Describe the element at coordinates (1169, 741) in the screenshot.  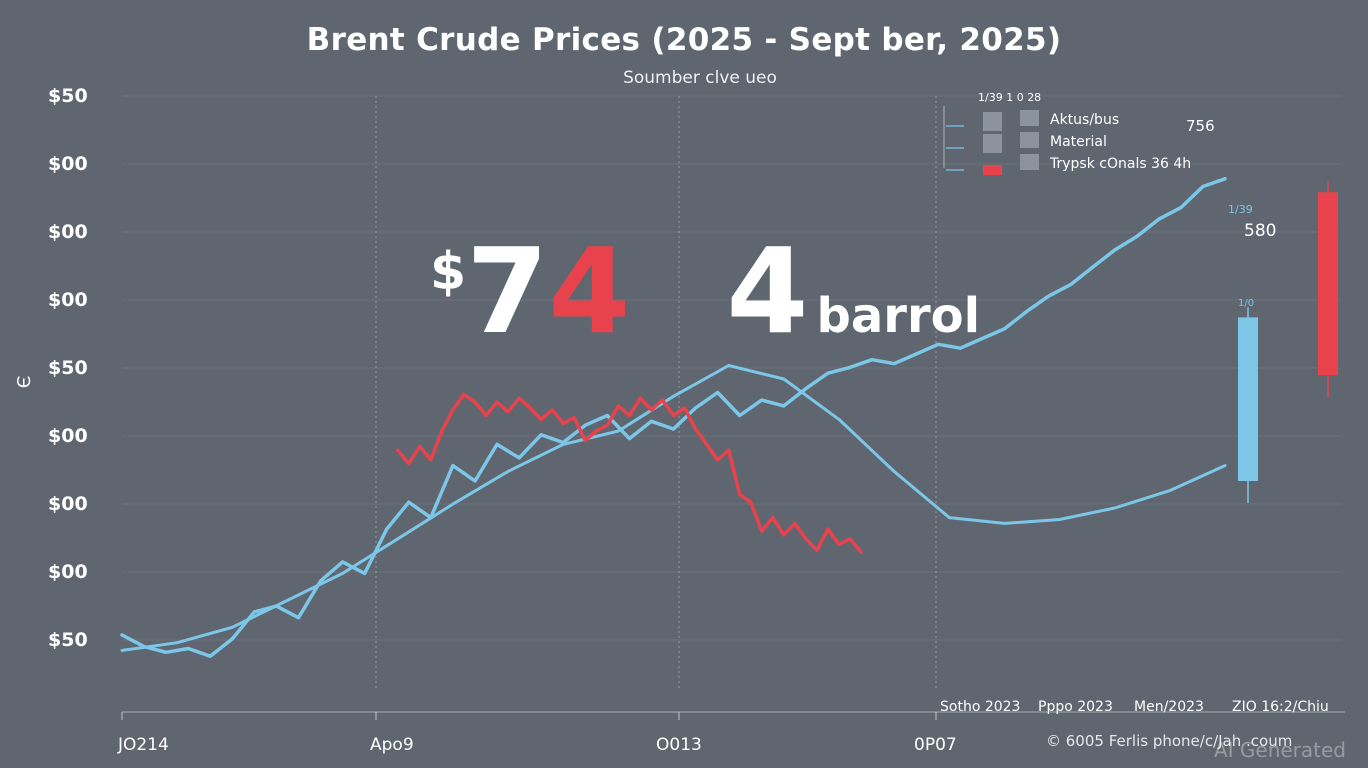
I see `copyright-text: © 6005 Ferlis phone/c/Jah .coum` at that location.